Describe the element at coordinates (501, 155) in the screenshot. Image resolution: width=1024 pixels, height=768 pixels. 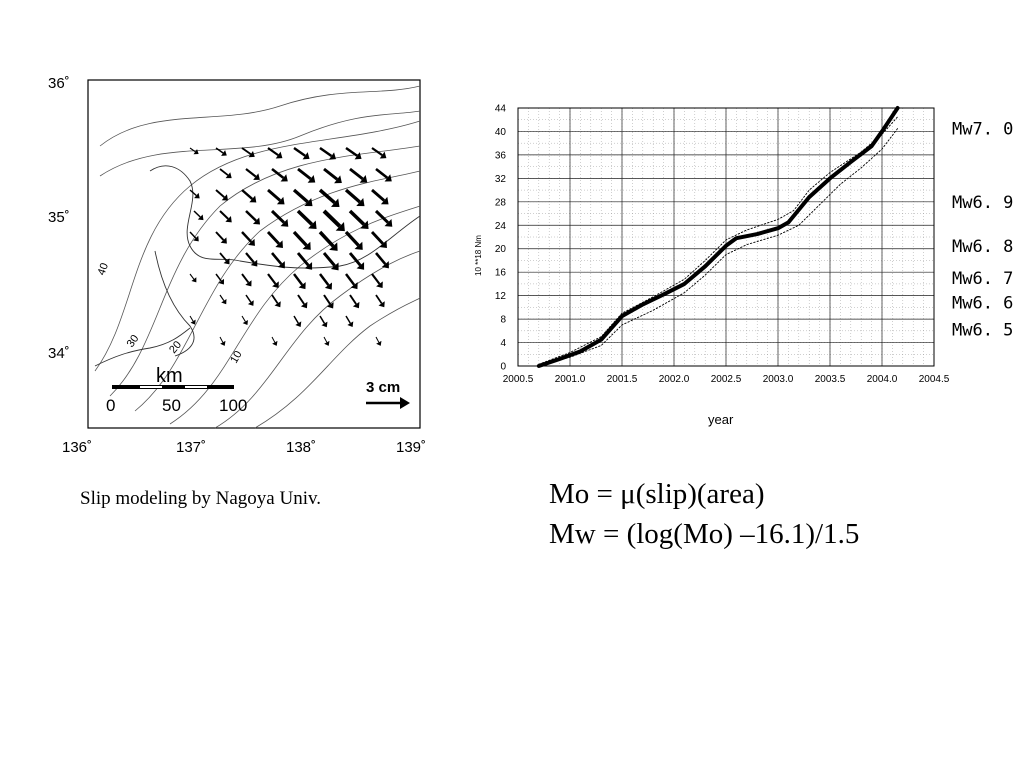
I see `y-tick-label-9: 36` at that location.